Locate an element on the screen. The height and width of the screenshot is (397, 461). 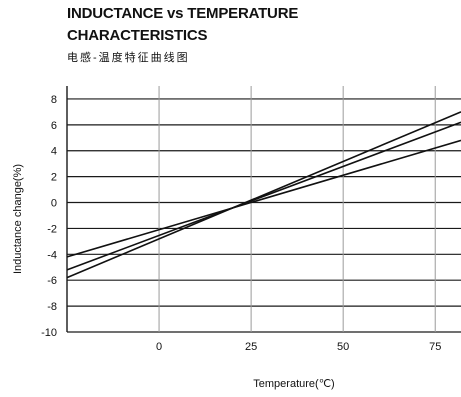
y-tick-label: 2 is located at coordinates (54, 178).